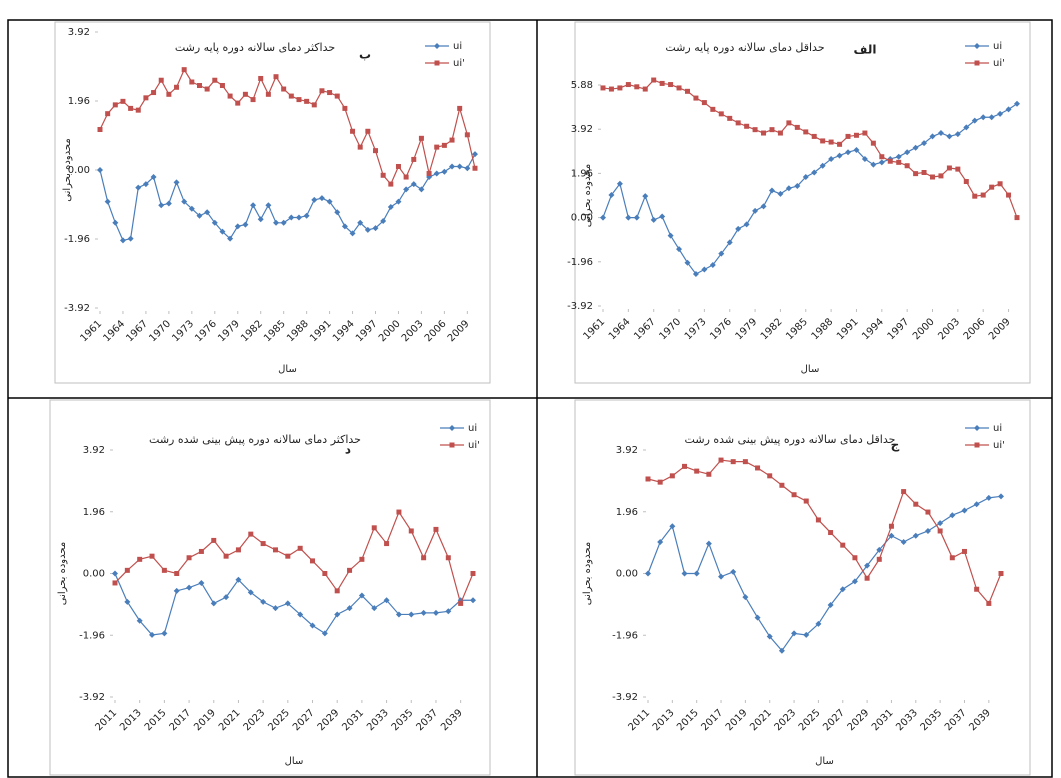 This screenshot has height=778, width=1061. What do you see at coordinates (287, 369) in the screenshot?
I see `x-axis-label: سال` at bounding box center [287, 369].